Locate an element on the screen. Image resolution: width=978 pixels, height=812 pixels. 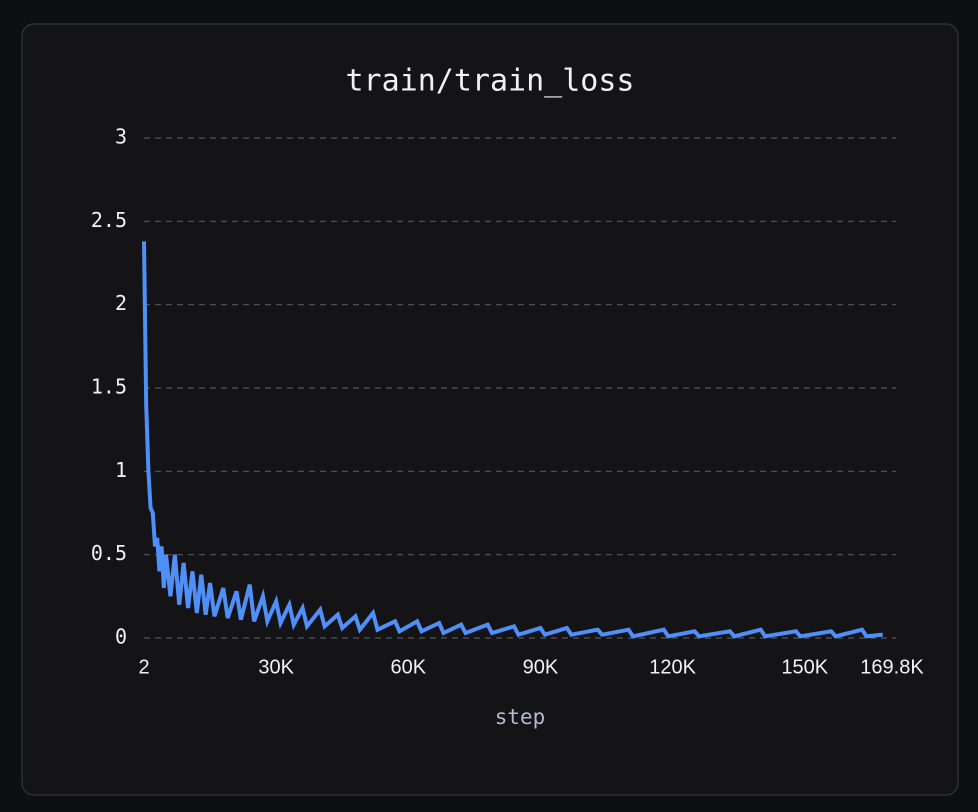
y-tick-label: 3 is located at coordinates (121, 137).